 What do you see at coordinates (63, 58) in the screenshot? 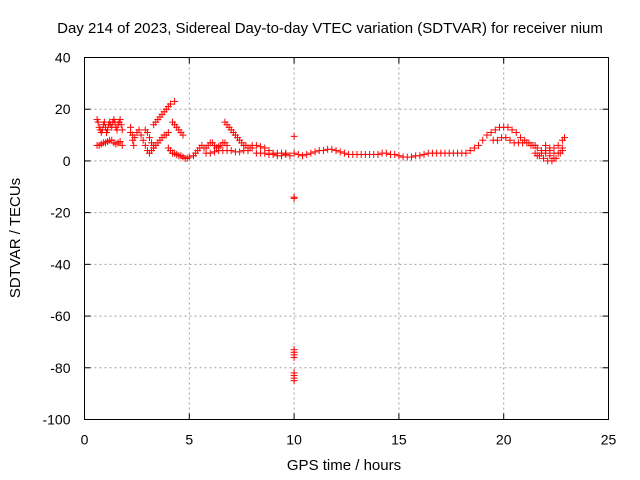
I see `y-tick-label: 40` at bounding box center [63, 58].